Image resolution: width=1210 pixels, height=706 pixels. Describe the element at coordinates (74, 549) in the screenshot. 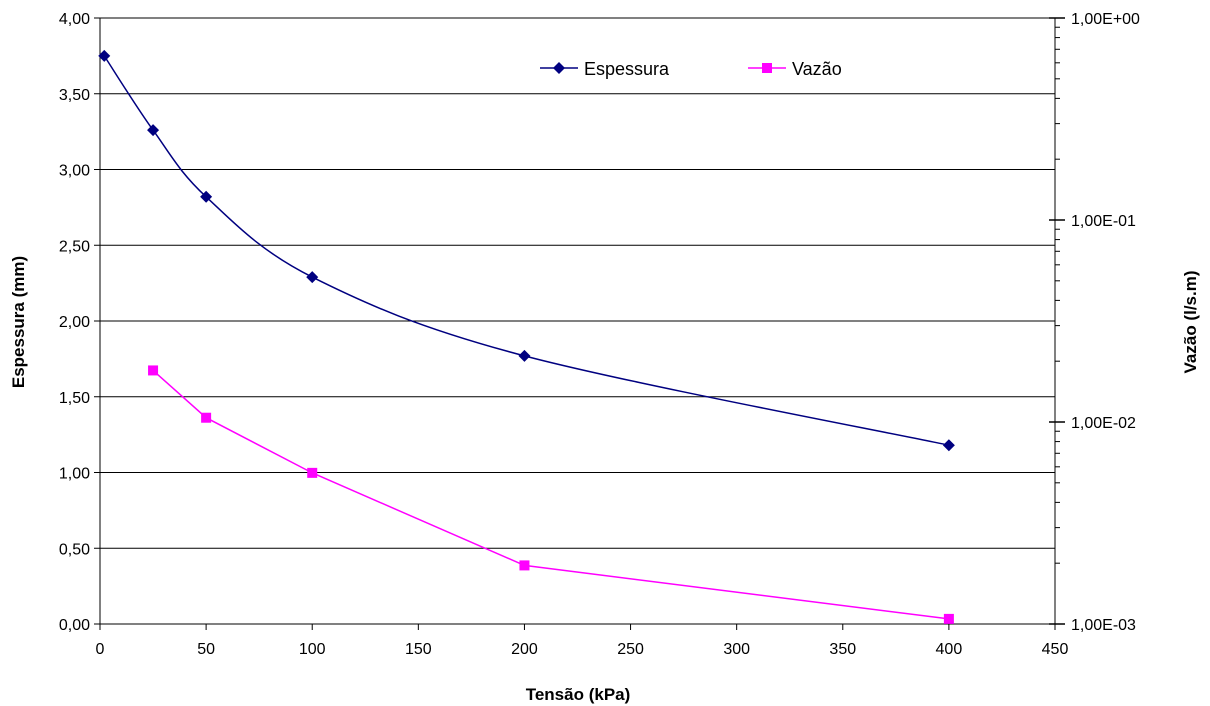

I see `y-left-tick-label-1: 0,50` at that location.